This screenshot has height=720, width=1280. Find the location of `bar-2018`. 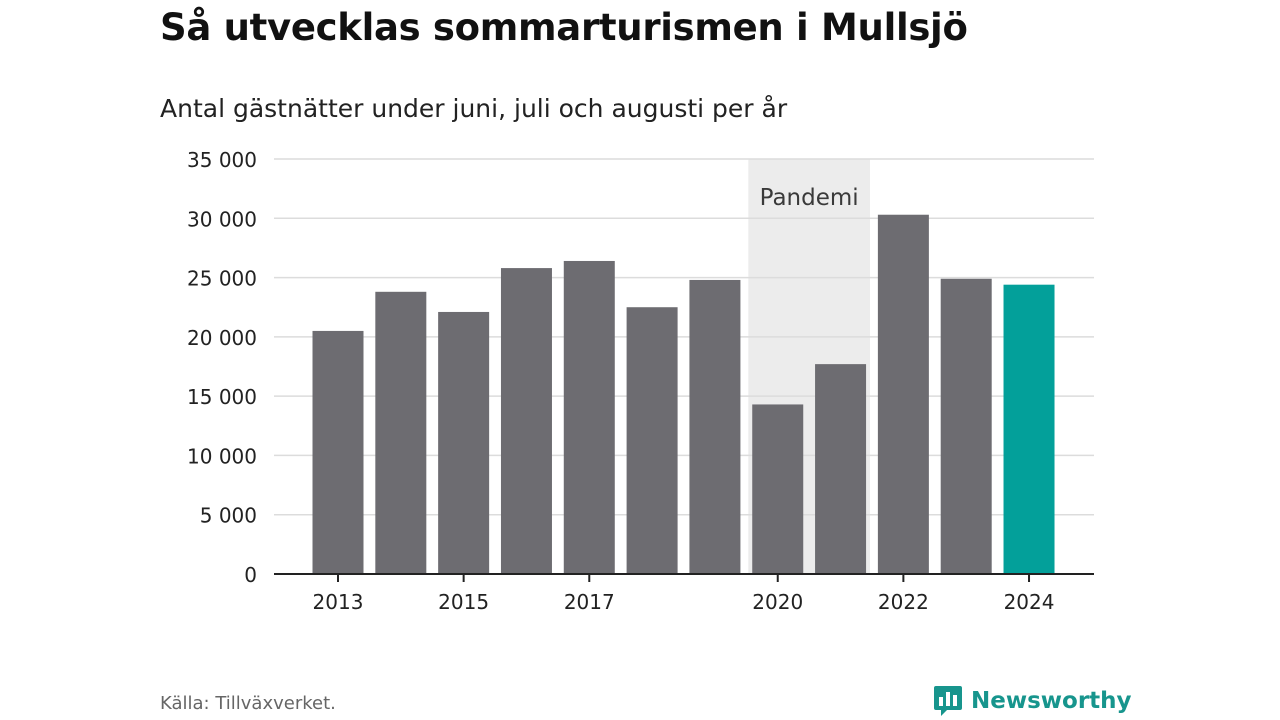

bar-2018 is located at coordinates (652, 440).